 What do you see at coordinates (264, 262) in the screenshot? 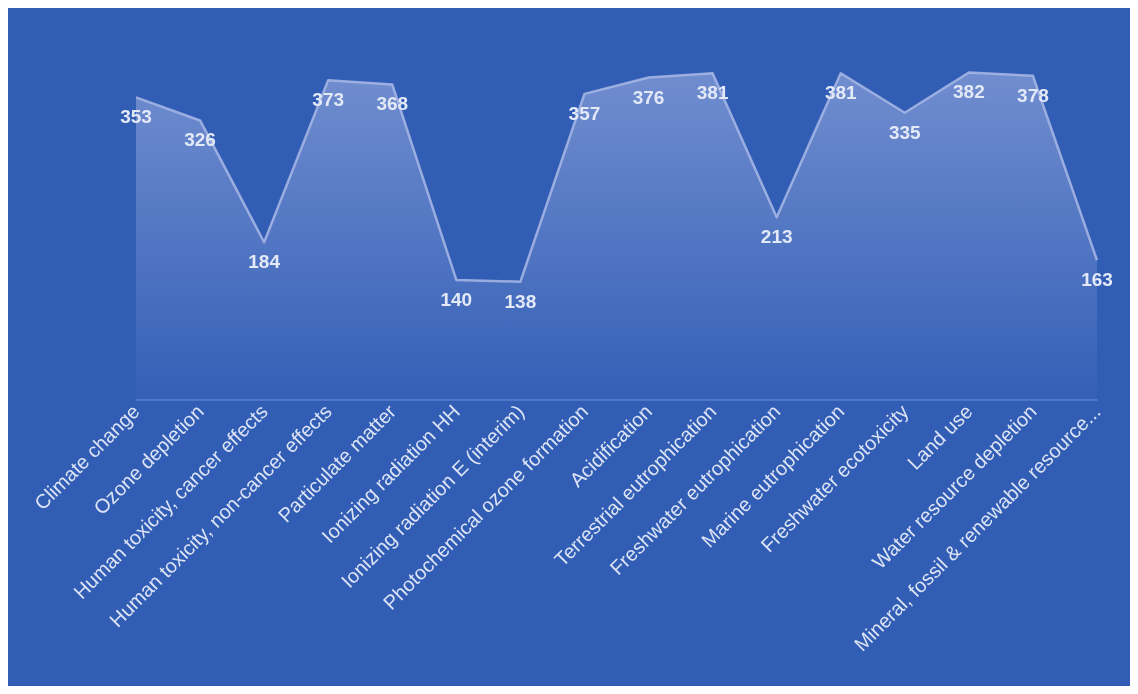
I see `data-label: 184` at bounding box center [264, 262].